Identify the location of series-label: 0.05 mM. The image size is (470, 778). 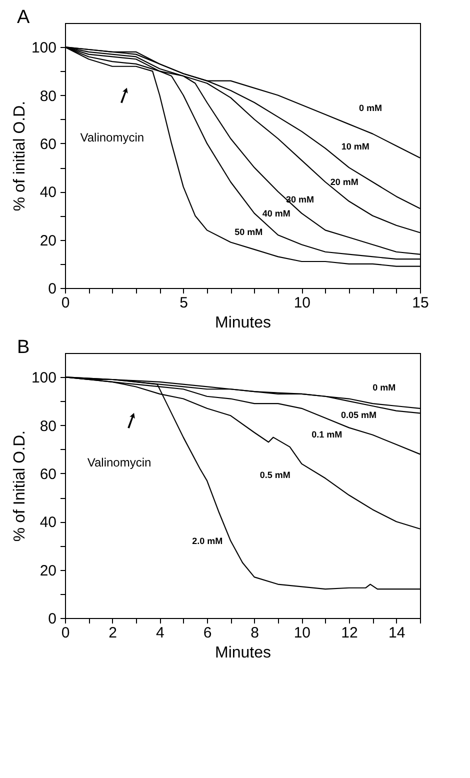
(359, 415).